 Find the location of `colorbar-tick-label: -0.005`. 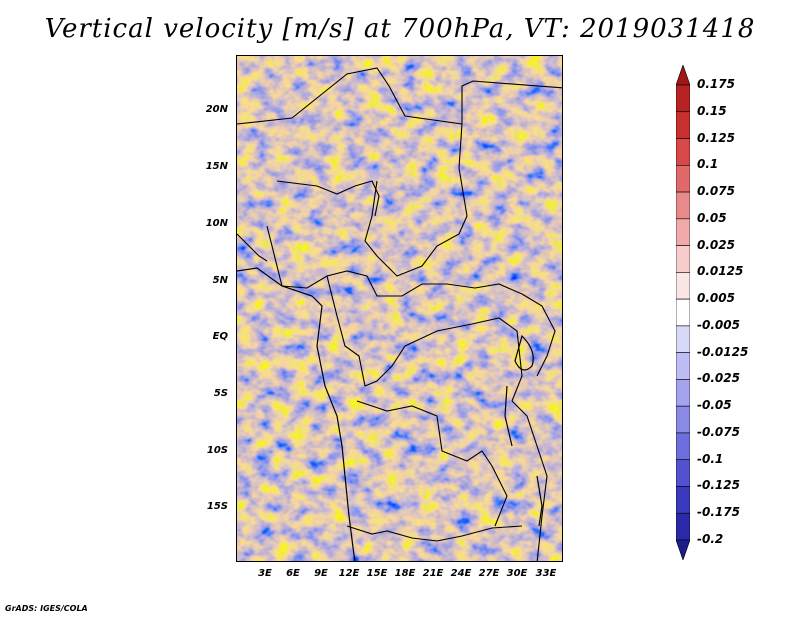

colorbar-tick-label: -0.005 is located at coordinates (718, 324).